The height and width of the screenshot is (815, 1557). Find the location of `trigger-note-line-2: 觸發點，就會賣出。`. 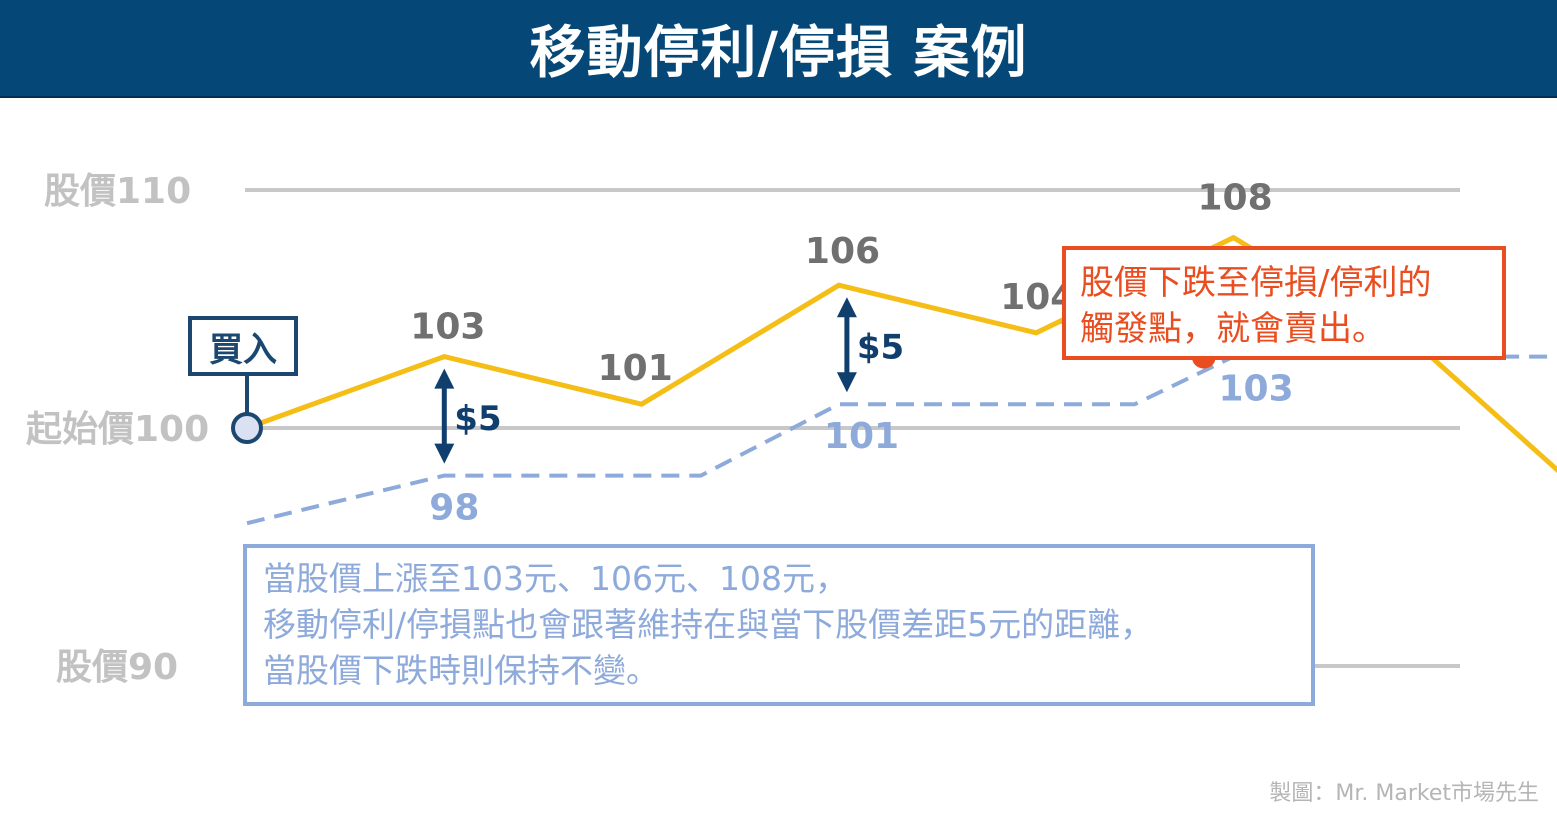

trigger-note-line-2: 觸發點，就會賣出。 is located at coordinates (1233, 329).